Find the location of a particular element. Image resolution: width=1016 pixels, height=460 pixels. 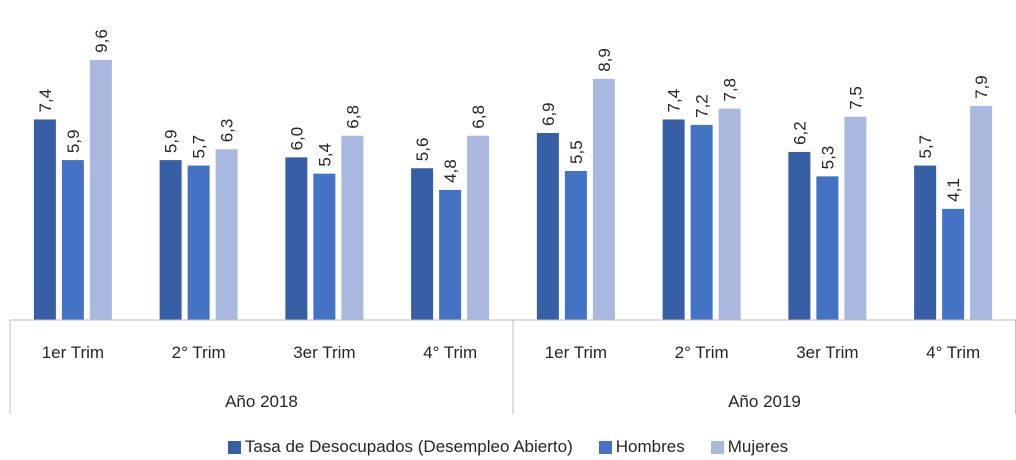

data-label-0-5: 7,4 is located at coordinates (674, 101).